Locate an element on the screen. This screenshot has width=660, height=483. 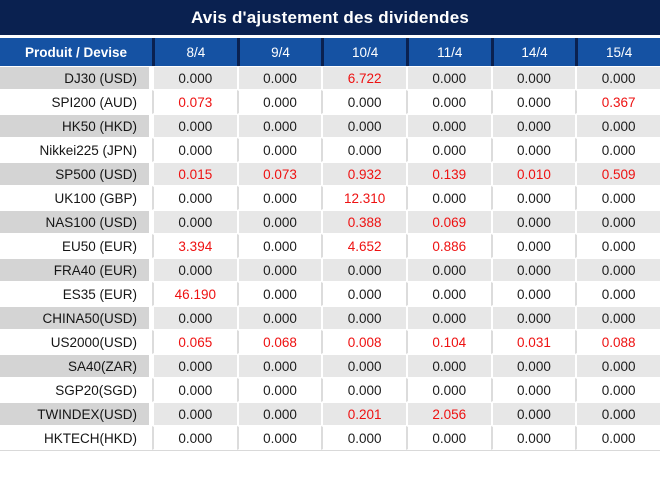
product-cell: SGP20(SGD) is located at coordinates (76, 390).